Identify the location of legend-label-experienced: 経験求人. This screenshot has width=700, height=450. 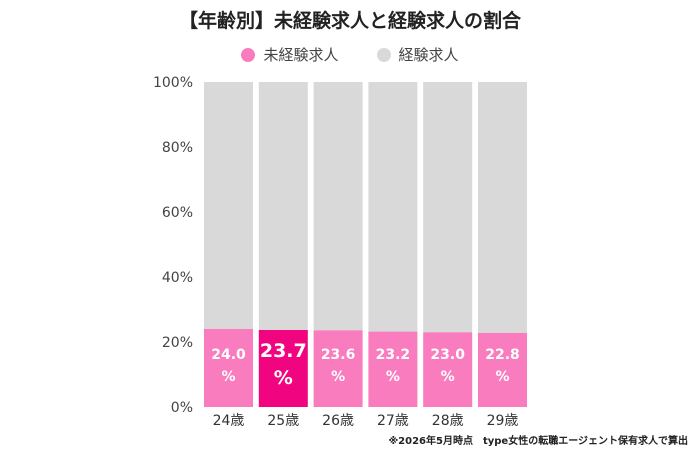
(428, 55).